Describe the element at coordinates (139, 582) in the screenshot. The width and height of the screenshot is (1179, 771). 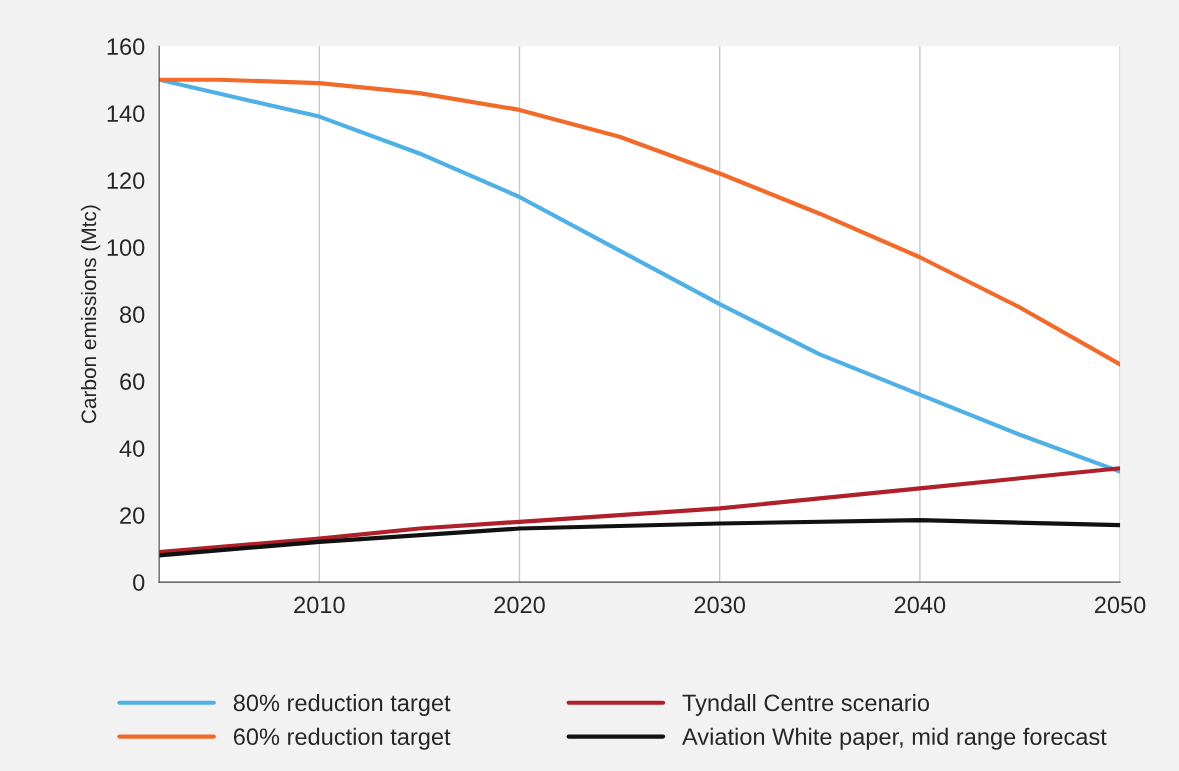
I see `y-tick-label: 0` at that location.